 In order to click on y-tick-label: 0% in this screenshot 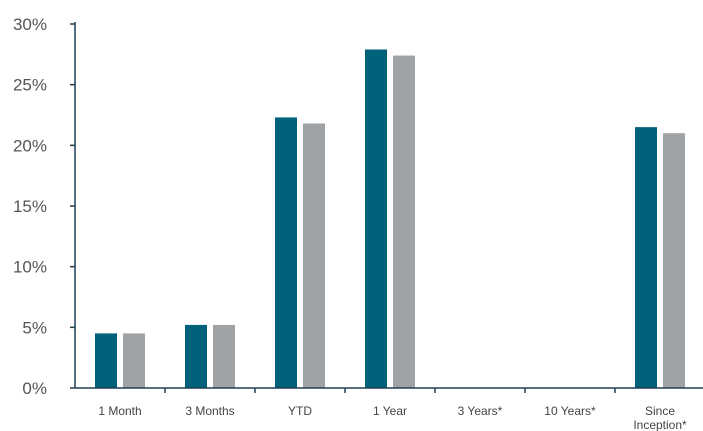, I will do `click(34, 388)`.